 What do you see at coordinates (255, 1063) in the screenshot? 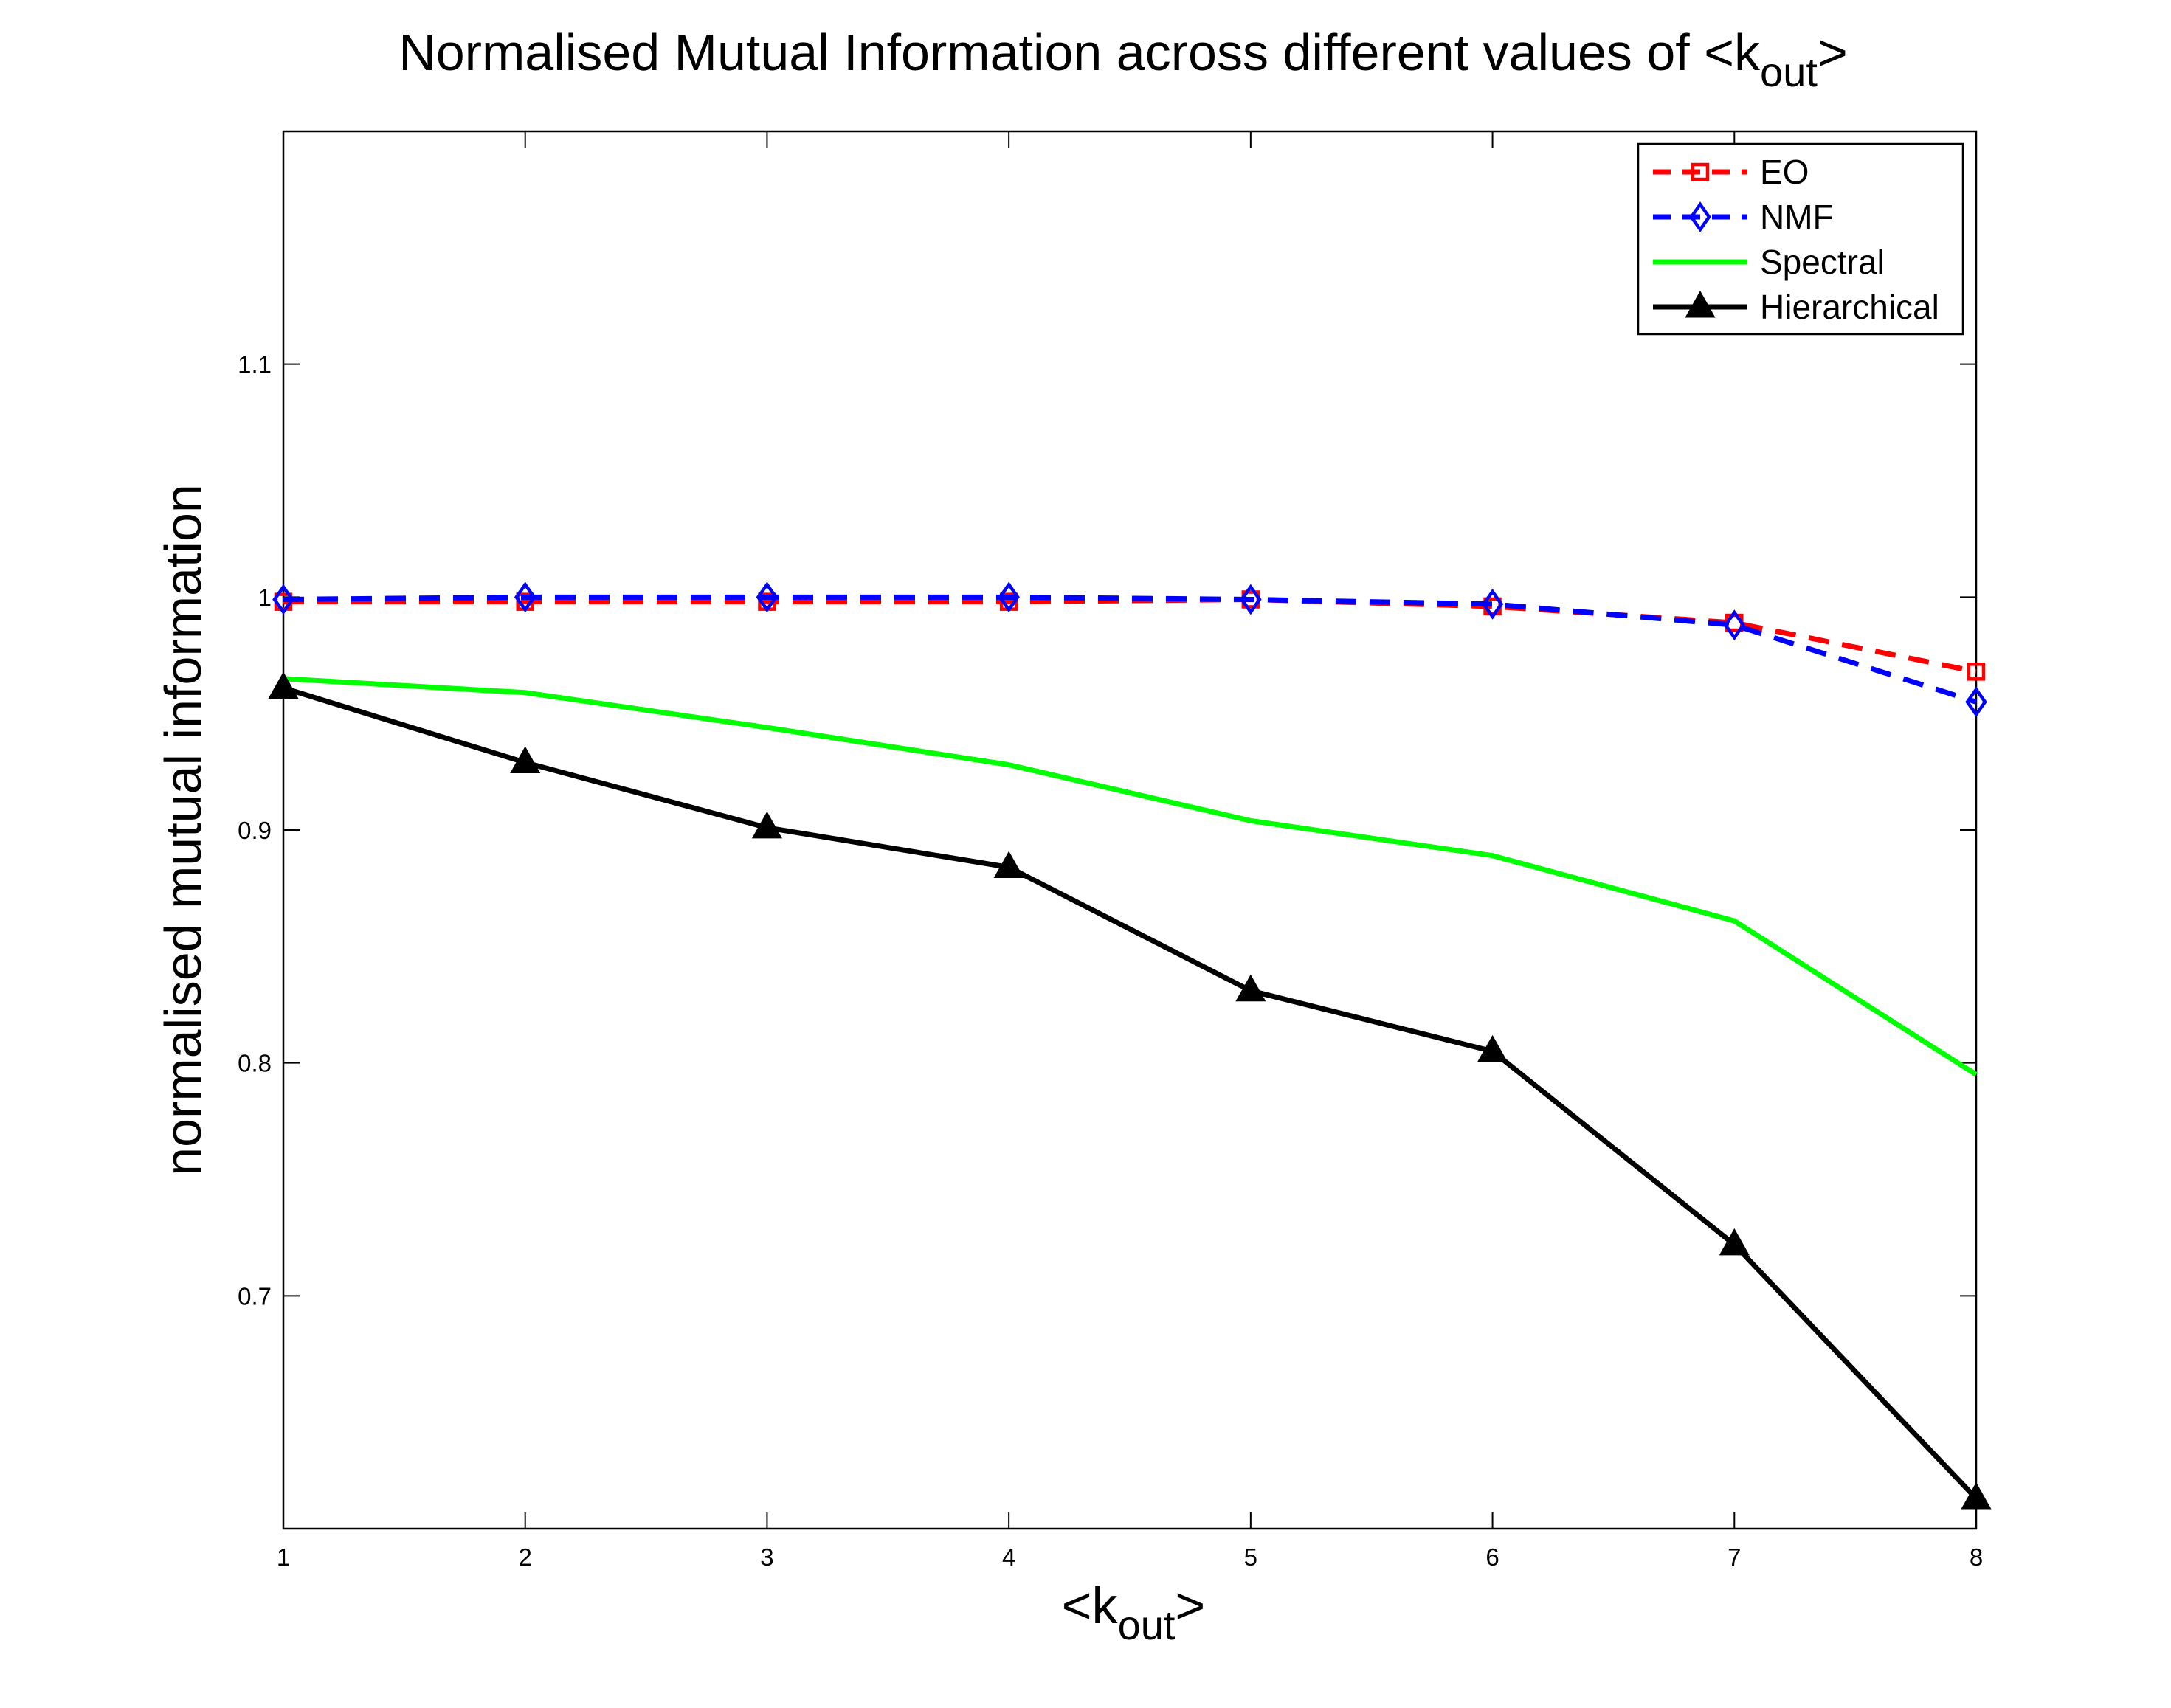
I see `y-tick-label: 0.8` at bounding box center [255, 1063].